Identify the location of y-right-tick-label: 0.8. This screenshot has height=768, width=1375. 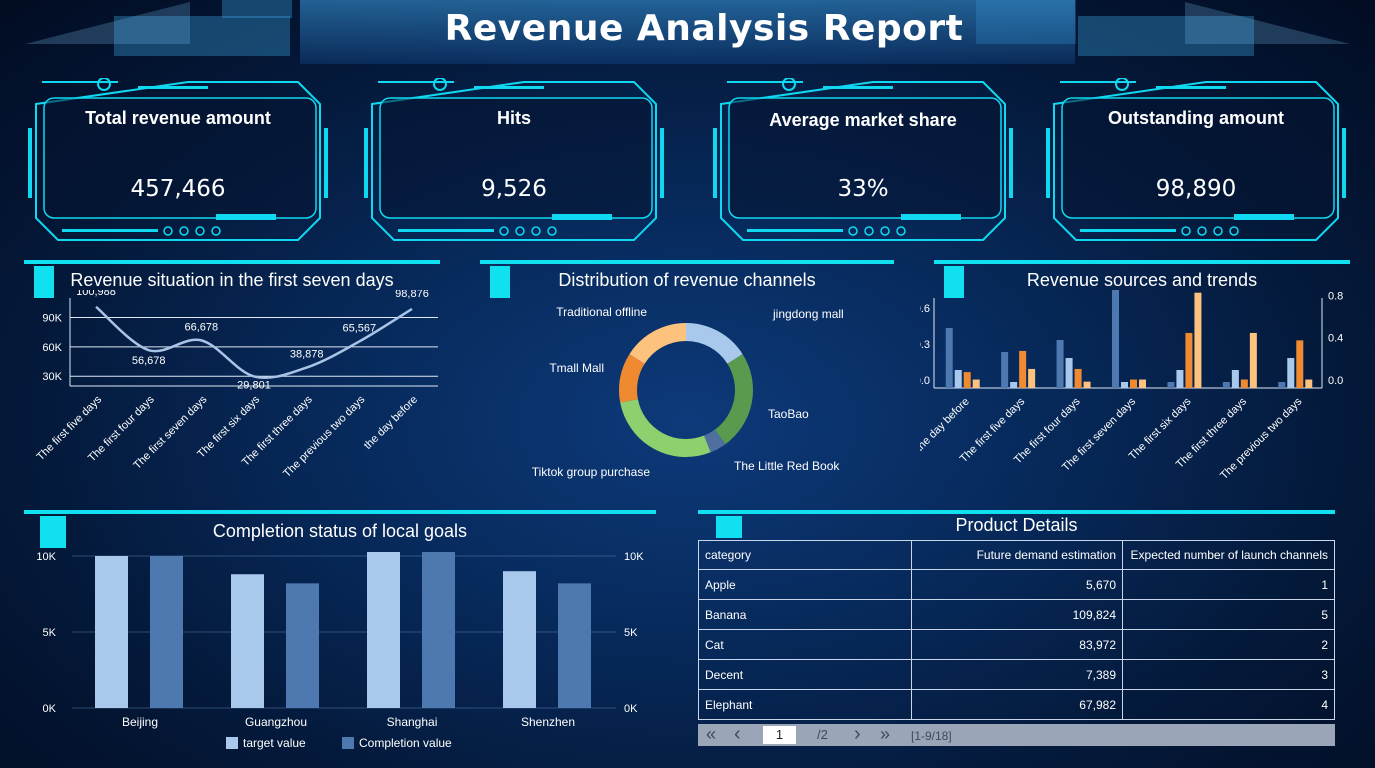
(1335, 296).